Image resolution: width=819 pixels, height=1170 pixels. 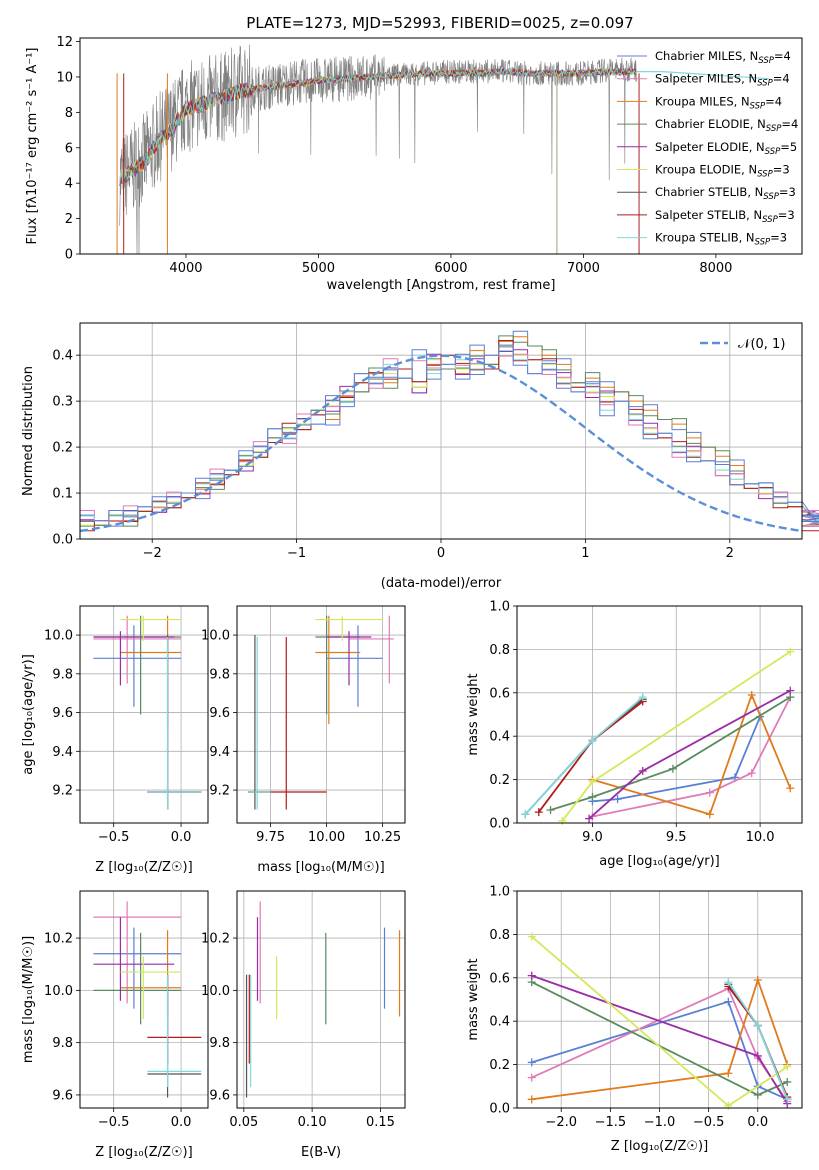 What do you see at coordinates (321, 1152) in the screenshot?
I see `x-axis-label: E(B-V)` at bounding box center [321, 1152].